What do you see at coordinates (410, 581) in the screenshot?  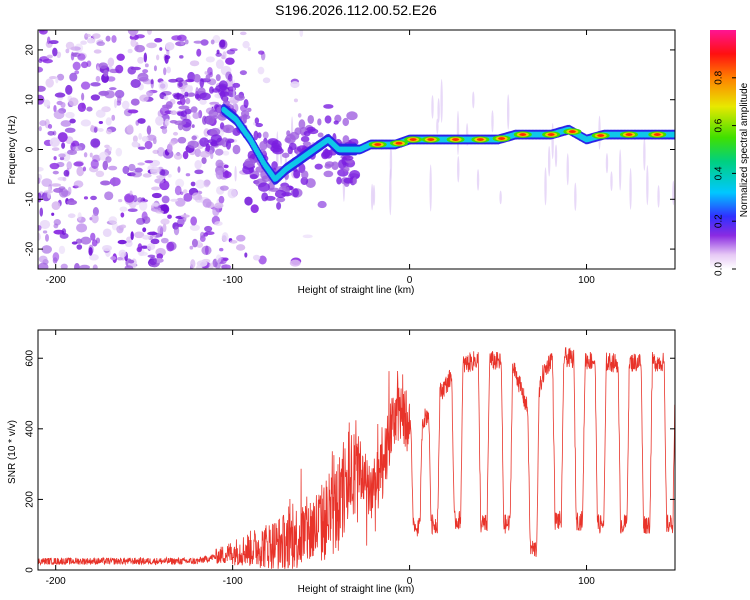 I see `x-tick-label: 0` at bounding box center [410, 581].